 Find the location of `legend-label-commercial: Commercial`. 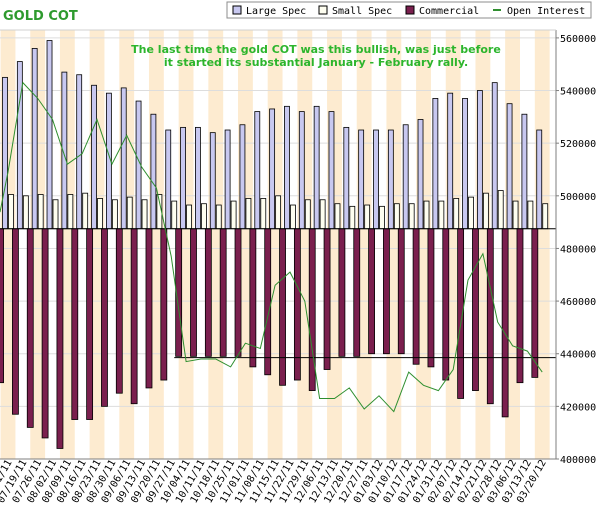

legend-label-commercial: Commercial is located at coordinates (449, 11).